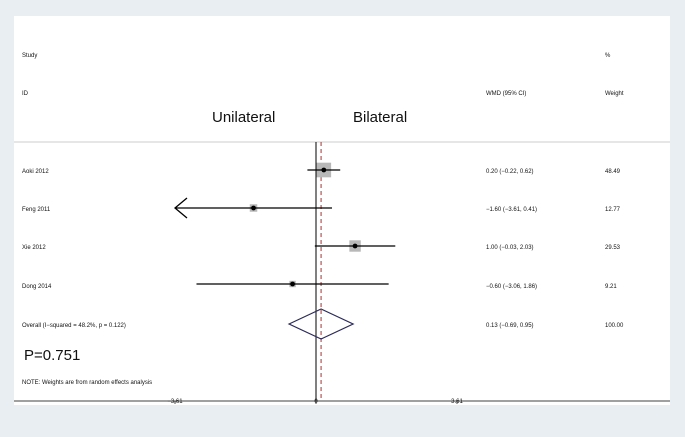 The width and height of the screenshot is (685, 437). What do you see at coordinates (319, 287) in the screenshot?
I see `study-row: Dong 2014 −0.60 (−3.06, 1.86) 9.21` at bounding box center [319, 287].